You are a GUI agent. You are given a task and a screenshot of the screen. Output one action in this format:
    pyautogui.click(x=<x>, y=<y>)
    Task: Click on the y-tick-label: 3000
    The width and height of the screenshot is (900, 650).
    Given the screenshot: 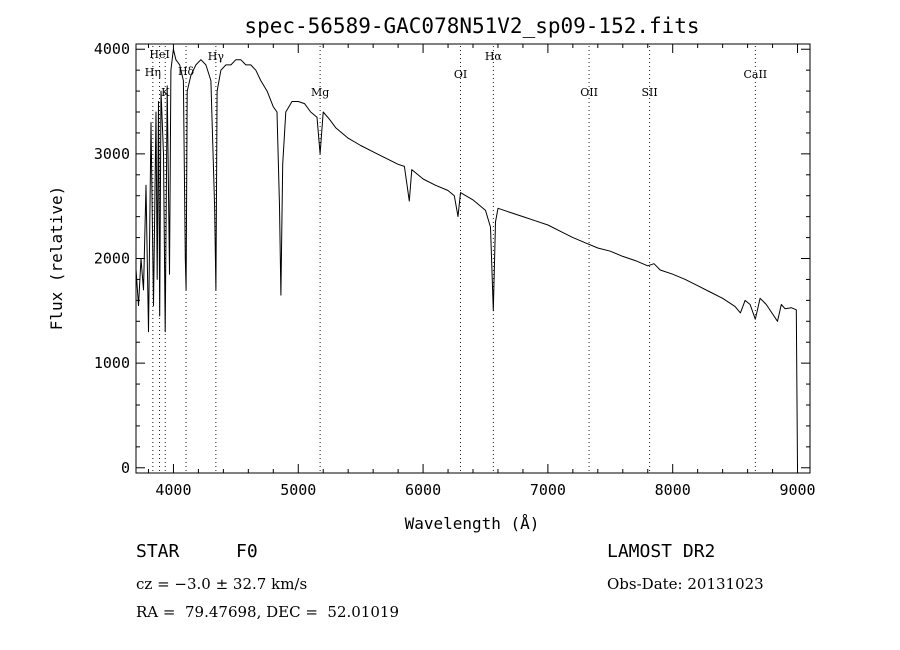 What is the action you would take?
    pyautogui.click(x=112, y=154)
    